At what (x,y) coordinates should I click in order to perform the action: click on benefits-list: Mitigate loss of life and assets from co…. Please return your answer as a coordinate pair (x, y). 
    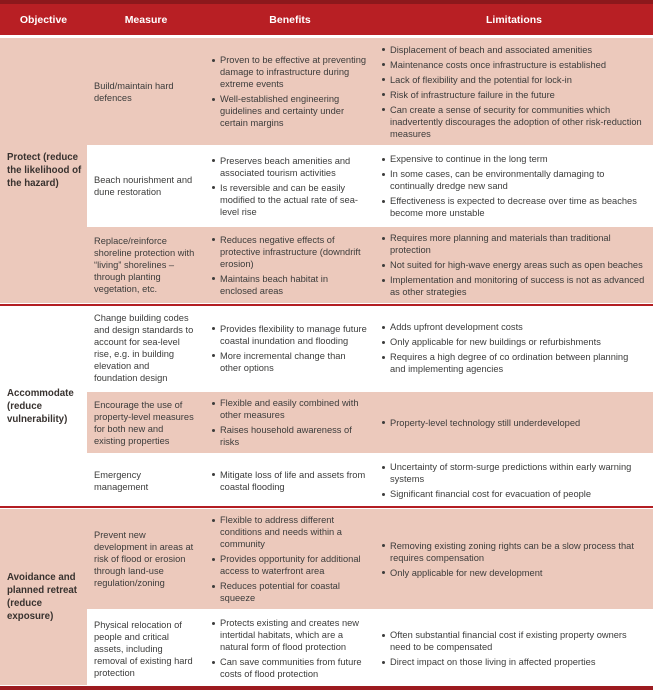
    Looking at the image, I should click on (289, 481).